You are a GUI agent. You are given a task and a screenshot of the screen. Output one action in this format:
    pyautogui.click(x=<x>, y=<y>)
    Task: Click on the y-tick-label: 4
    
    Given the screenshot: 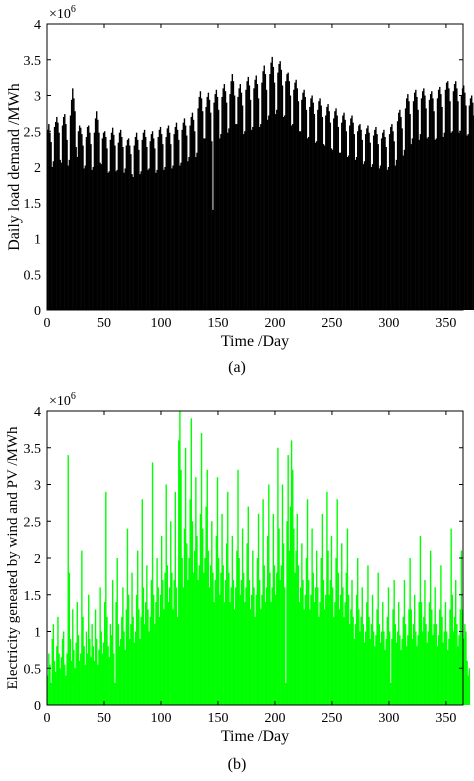 What is the action you would take?
    pyautogui.click(x=37, y=25)
    